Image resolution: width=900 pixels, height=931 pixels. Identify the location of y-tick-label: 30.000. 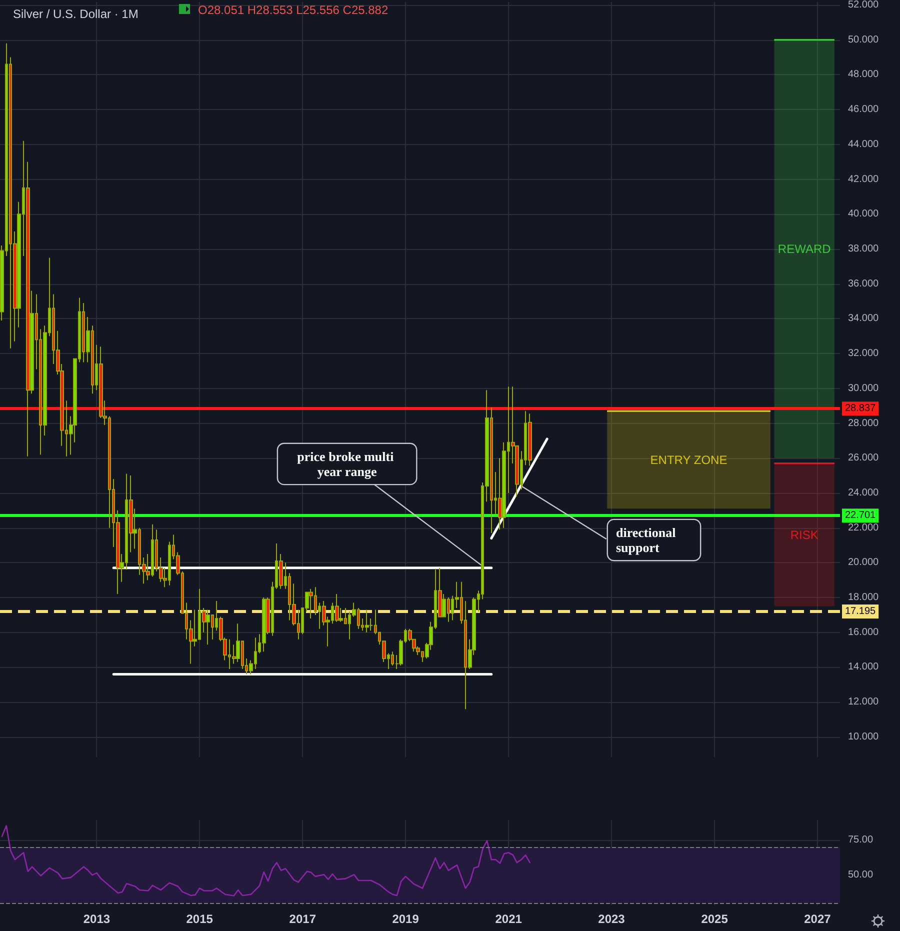
(864, 388).